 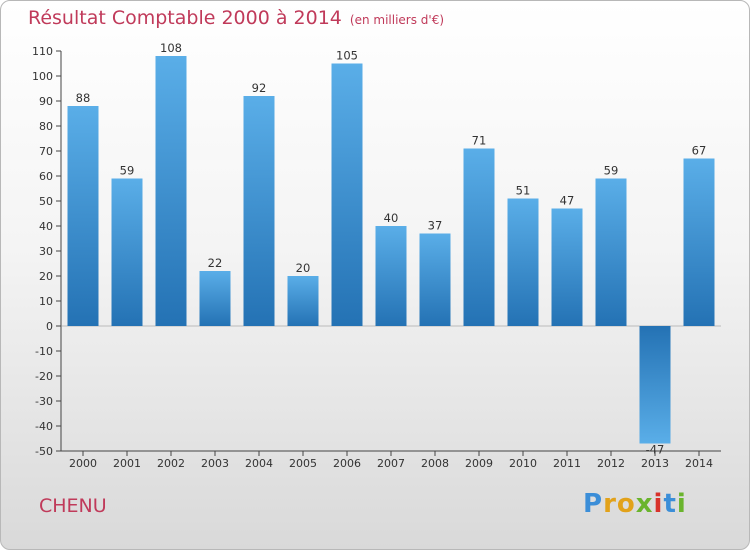 I want to click on bar-2012, so click(x=611, y=252).